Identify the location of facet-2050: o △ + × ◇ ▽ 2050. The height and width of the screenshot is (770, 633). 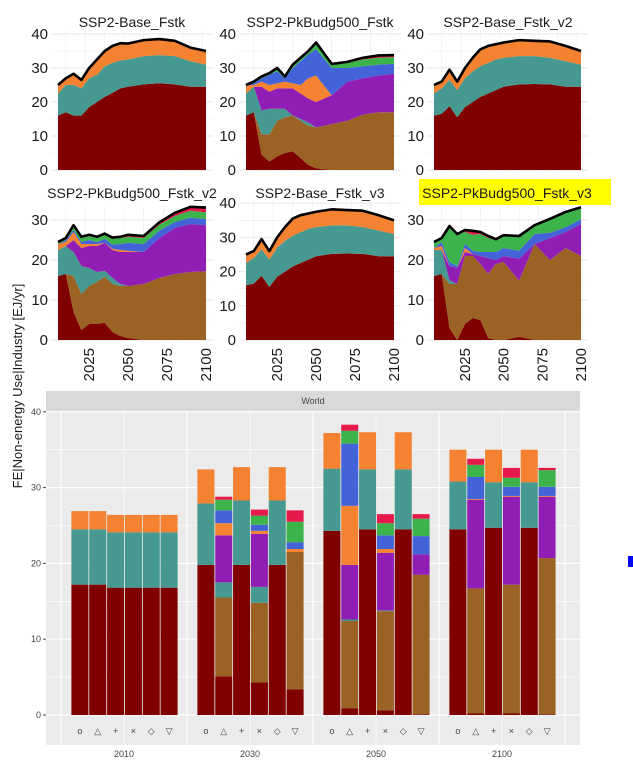
(376, 591).